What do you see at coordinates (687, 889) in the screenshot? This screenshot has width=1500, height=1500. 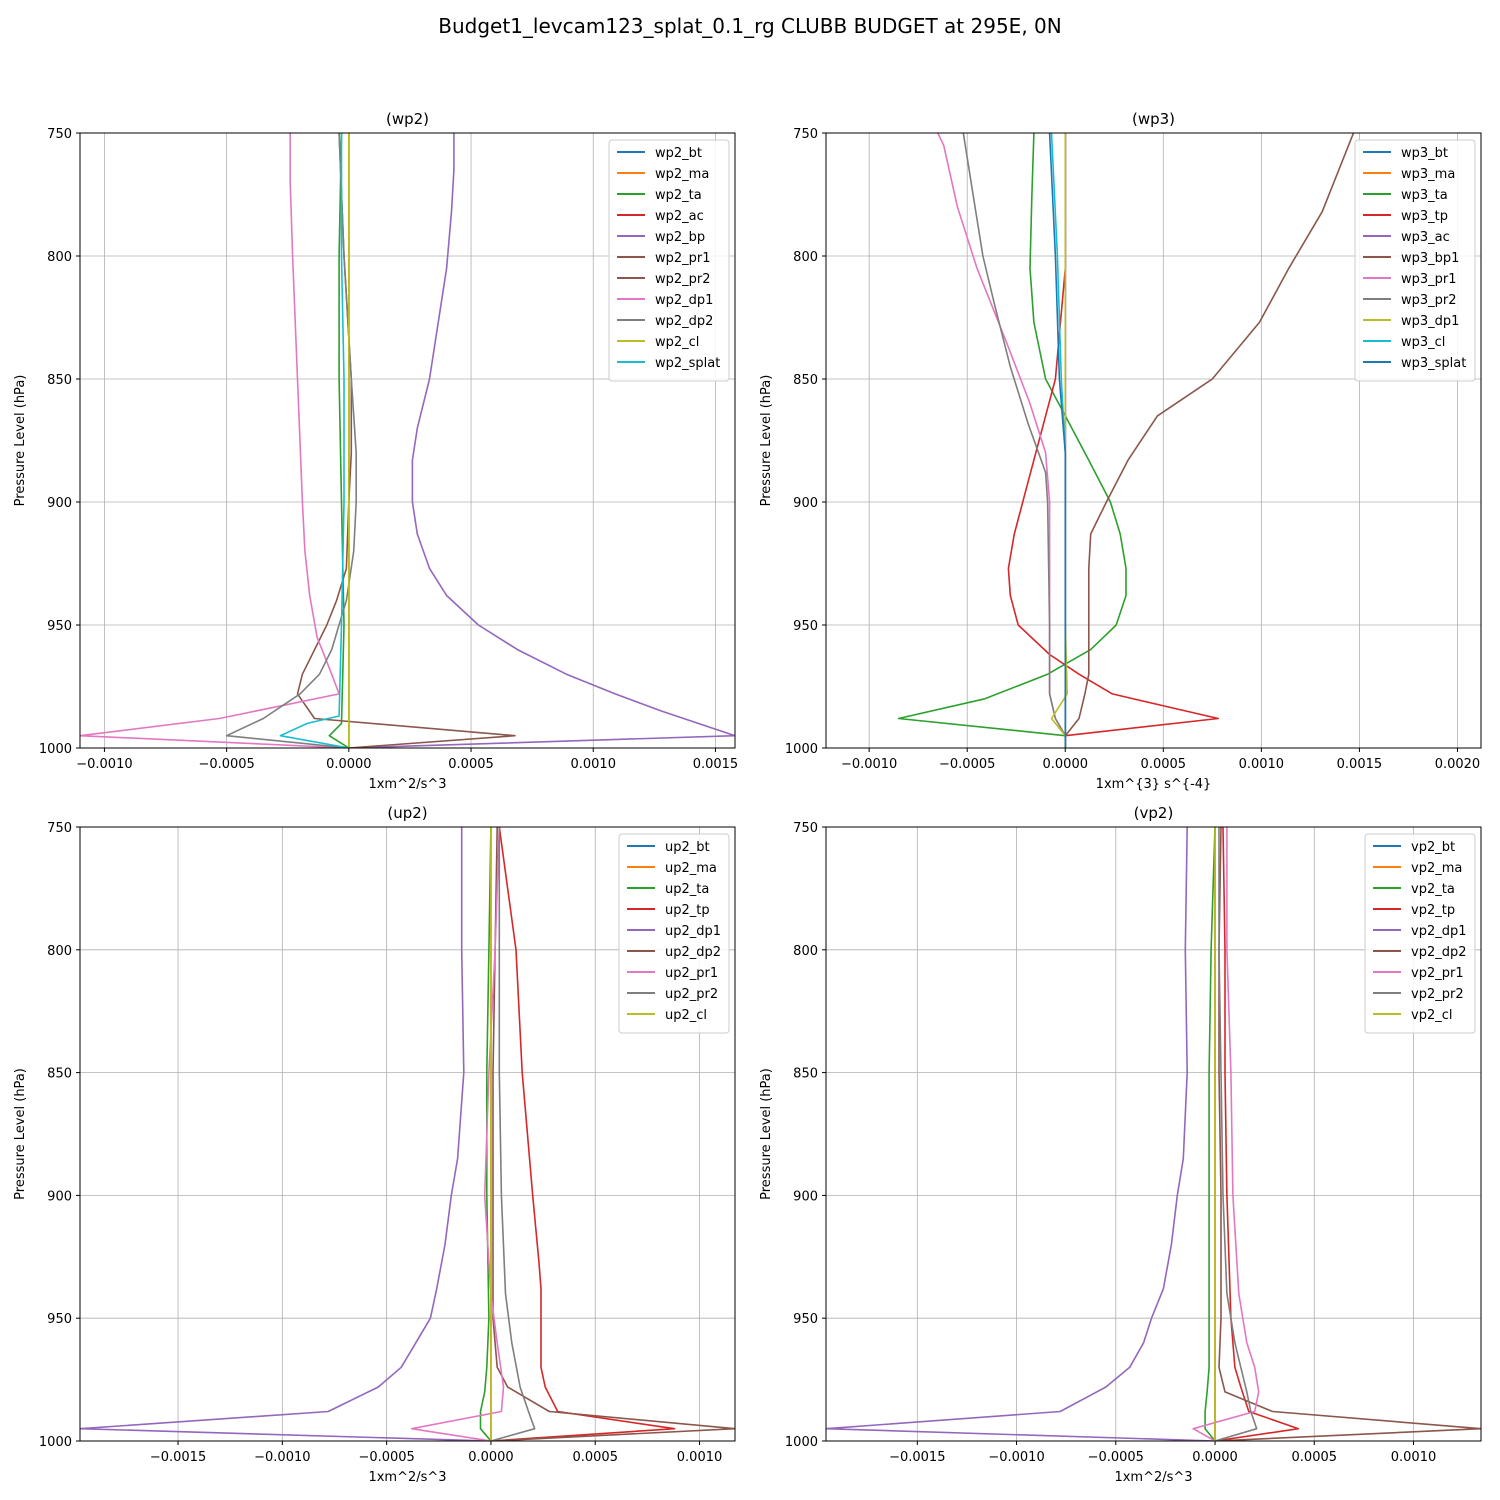 I see `legend-label: up2_ta` at bounding box center [687, 889].